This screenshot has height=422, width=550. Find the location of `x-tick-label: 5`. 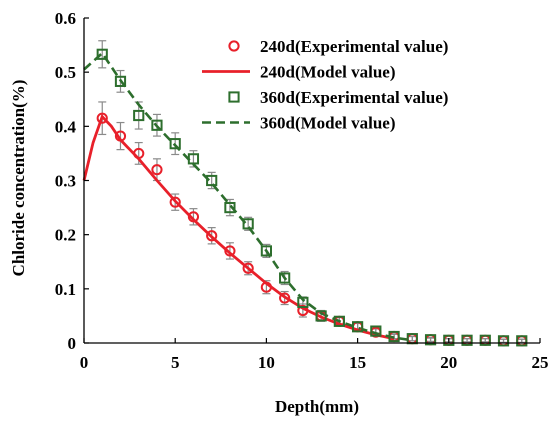

x-tick-label: 5 is located at coordinates (175, 362).